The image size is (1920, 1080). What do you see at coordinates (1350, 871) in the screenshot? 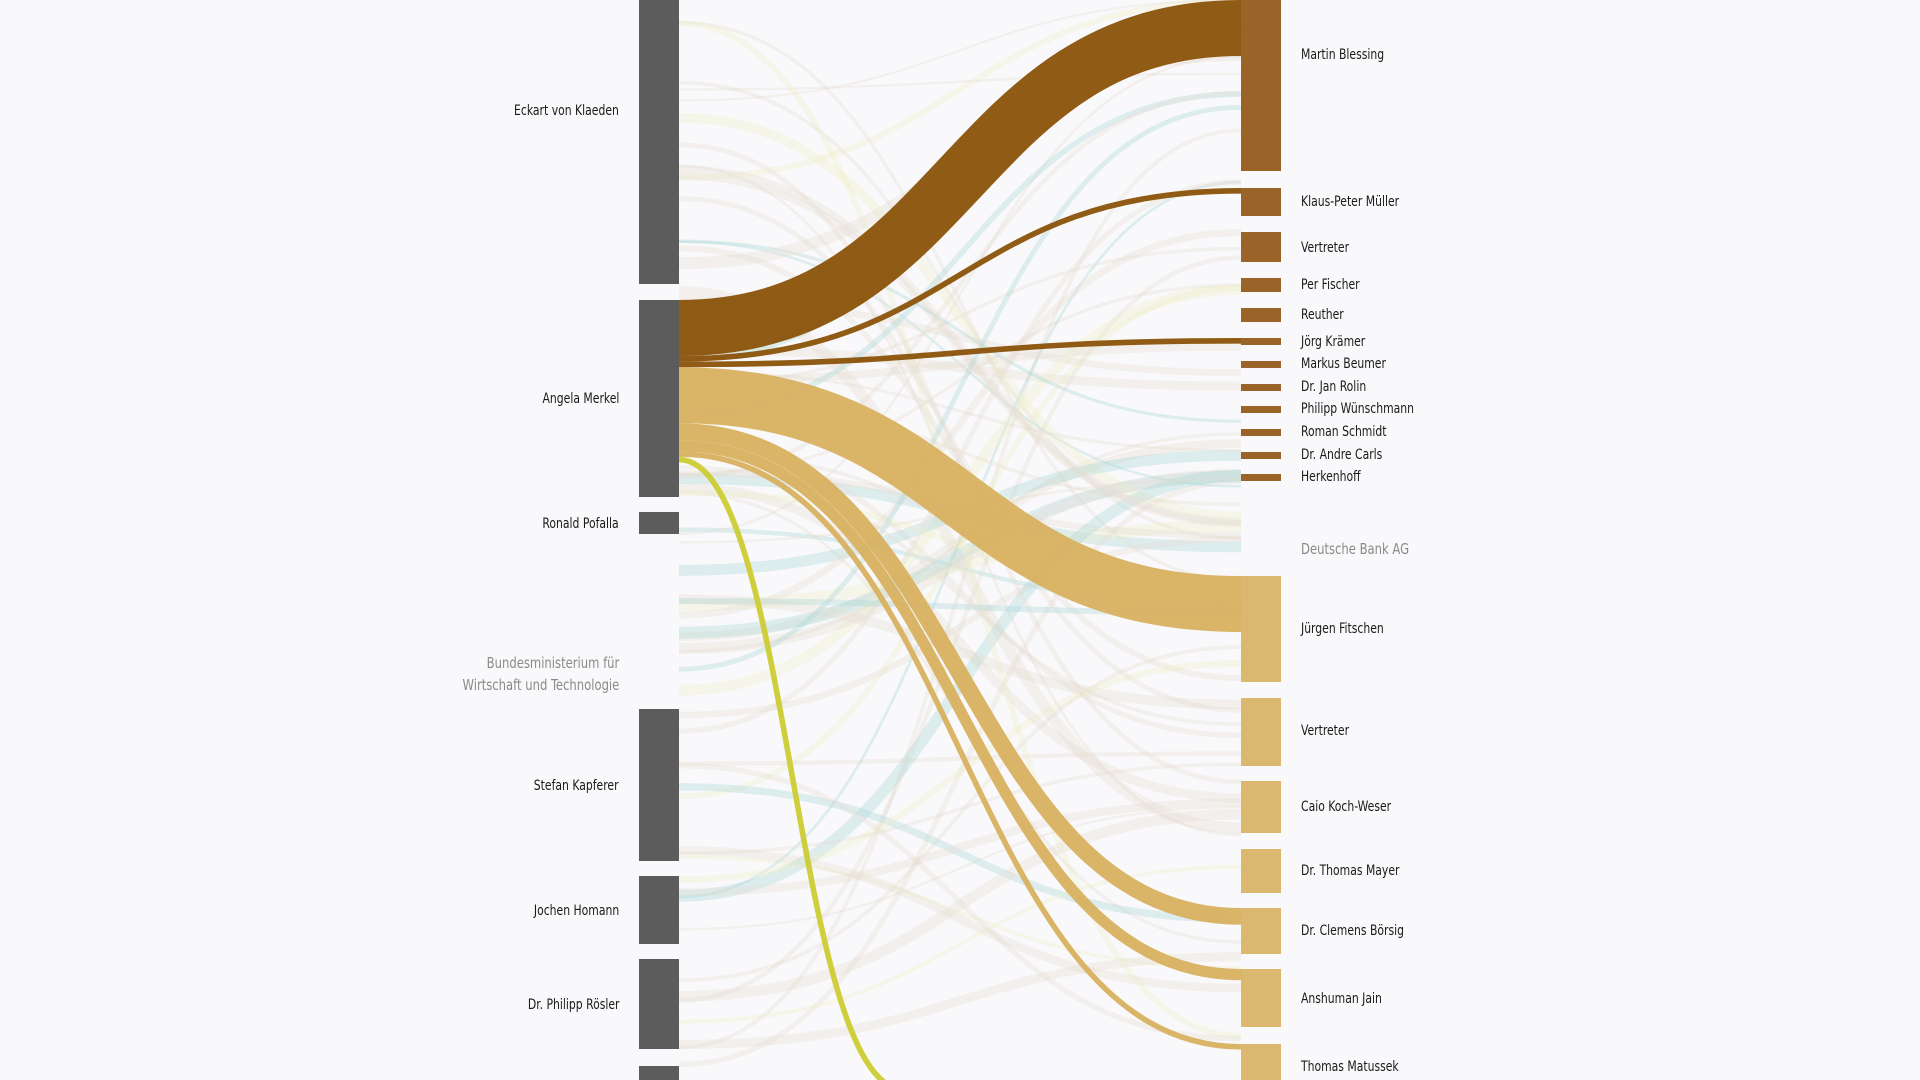
I see `right-node-label: Dr. Thomas Mayer` at bounding box center [1350, 871].